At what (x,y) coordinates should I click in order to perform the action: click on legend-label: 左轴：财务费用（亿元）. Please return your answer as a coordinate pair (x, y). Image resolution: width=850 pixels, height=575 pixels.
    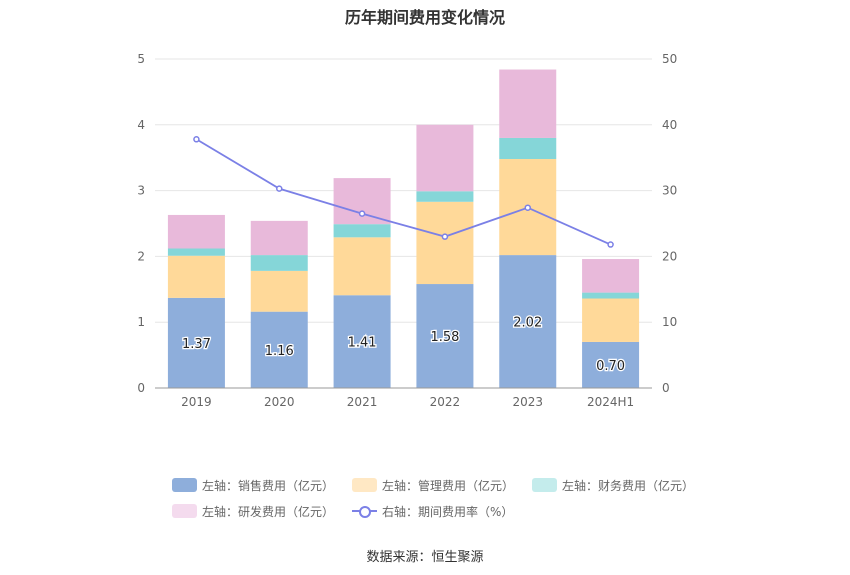
    Looking at the image, I should click on (628, 485).